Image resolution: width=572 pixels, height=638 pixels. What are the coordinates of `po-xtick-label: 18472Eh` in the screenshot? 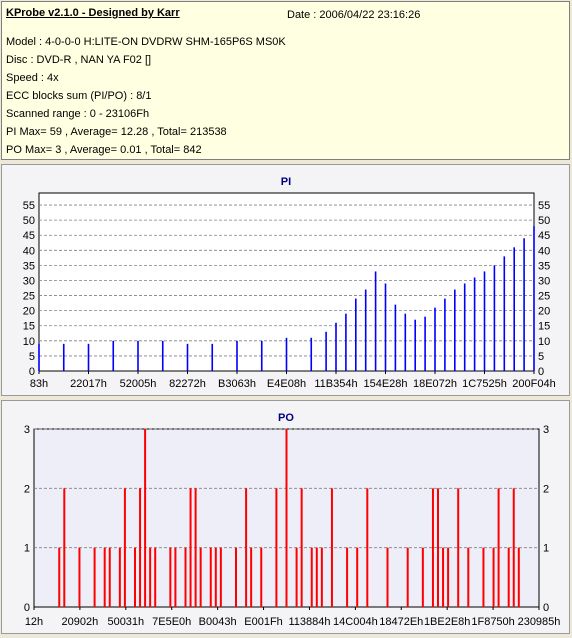 It's located at (401, 622).